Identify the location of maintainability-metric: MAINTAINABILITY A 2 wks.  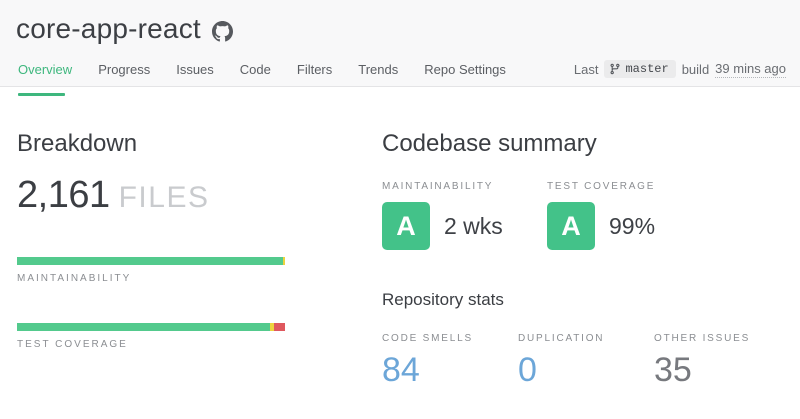
(464, 215).